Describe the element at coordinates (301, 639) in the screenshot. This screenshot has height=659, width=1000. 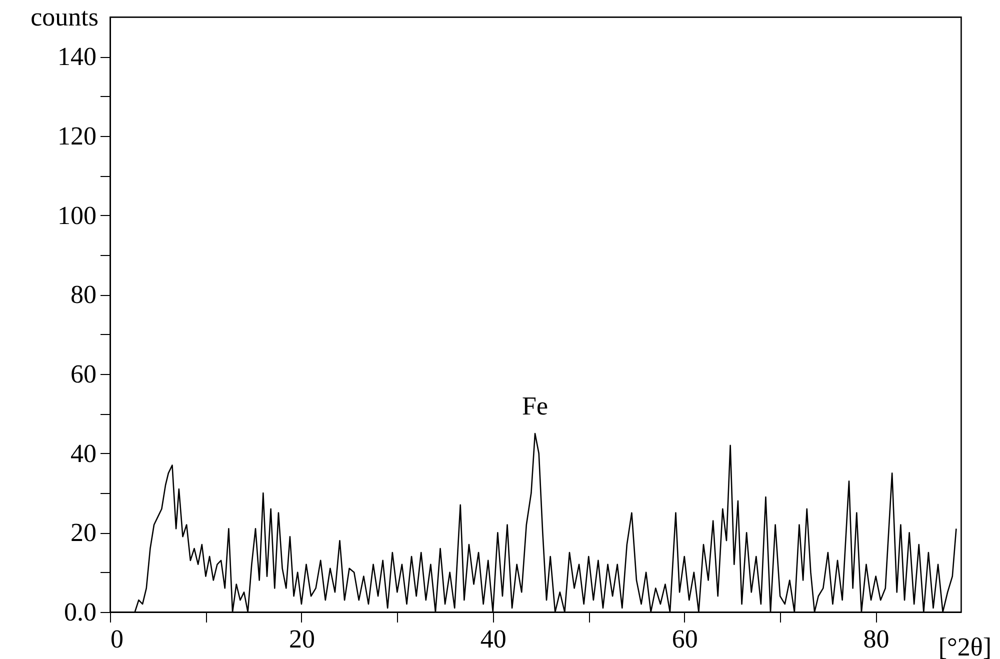
I see `x-tick-label: 20` at that location.